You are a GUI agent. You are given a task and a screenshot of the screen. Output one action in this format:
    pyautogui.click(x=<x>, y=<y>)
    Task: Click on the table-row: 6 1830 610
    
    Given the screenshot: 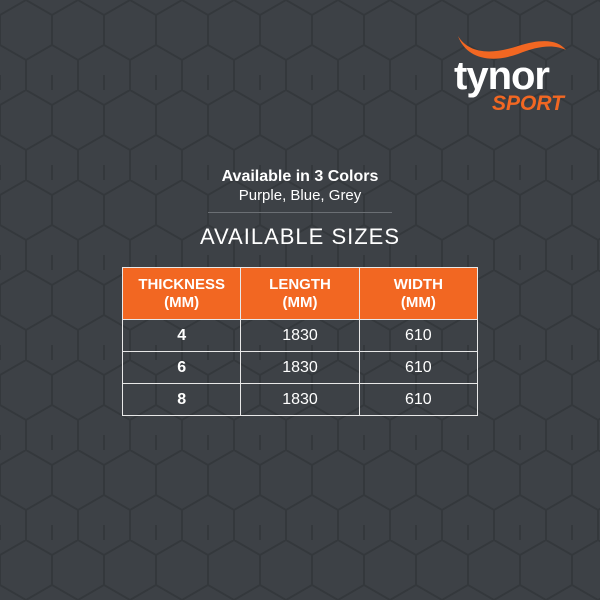 What is the action you would take?
    pyautogui.click(x=300, y=367)
    